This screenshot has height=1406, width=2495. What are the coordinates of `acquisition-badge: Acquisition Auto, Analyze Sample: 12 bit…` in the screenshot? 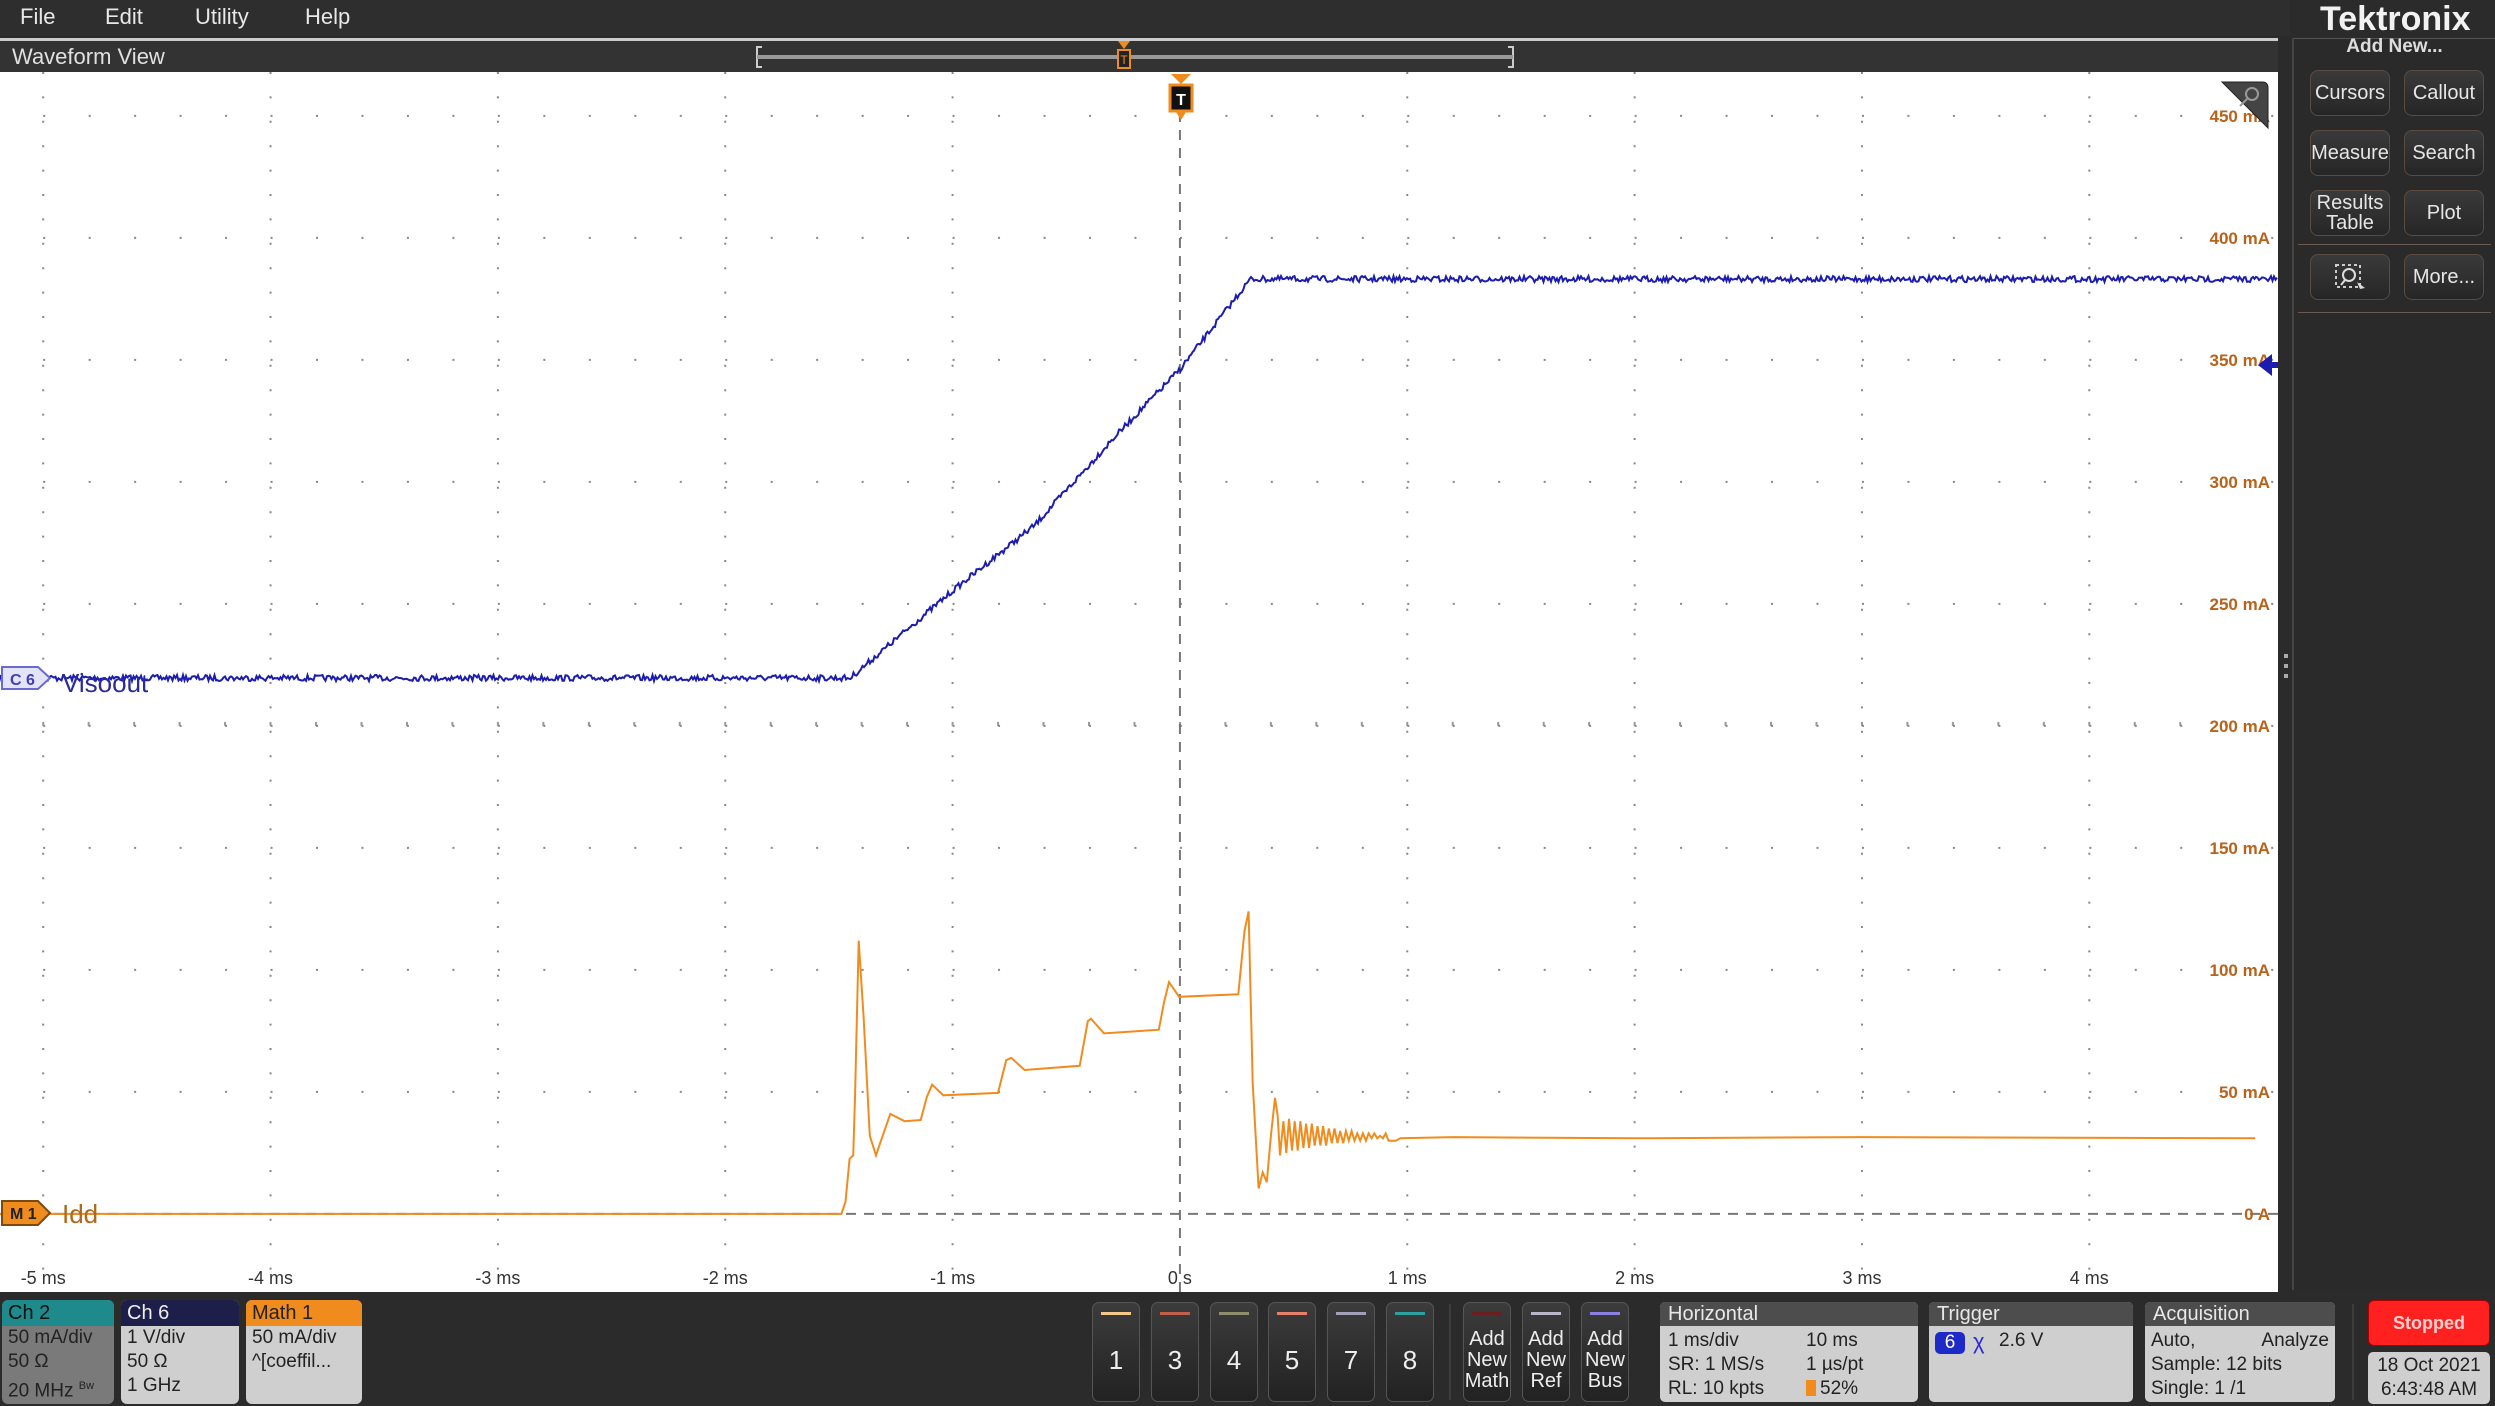 It's located at (2240, 1352).